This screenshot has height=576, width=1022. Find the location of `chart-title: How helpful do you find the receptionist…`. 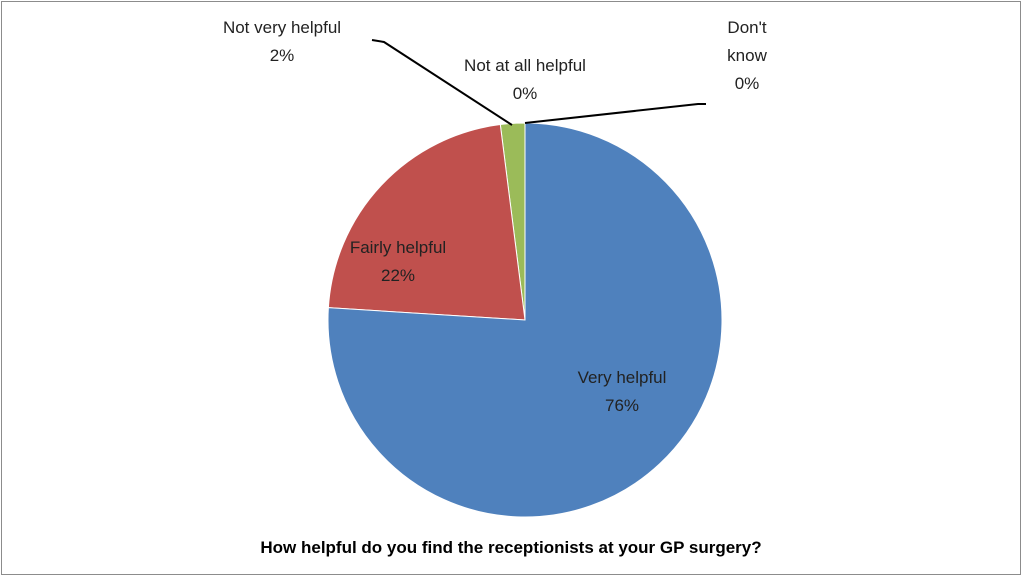

chart-title: How helpful do you find the receptionist… is located at coordinates (511, 547).